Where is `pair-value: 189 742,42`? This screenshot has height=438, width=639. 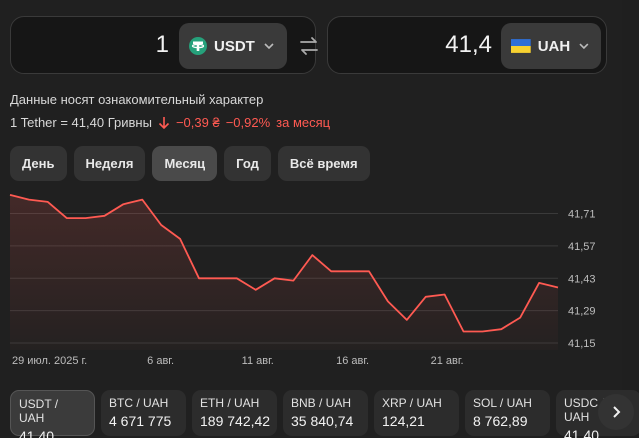
pair-value: 189 742,42 is located at coordinates (235, 421).